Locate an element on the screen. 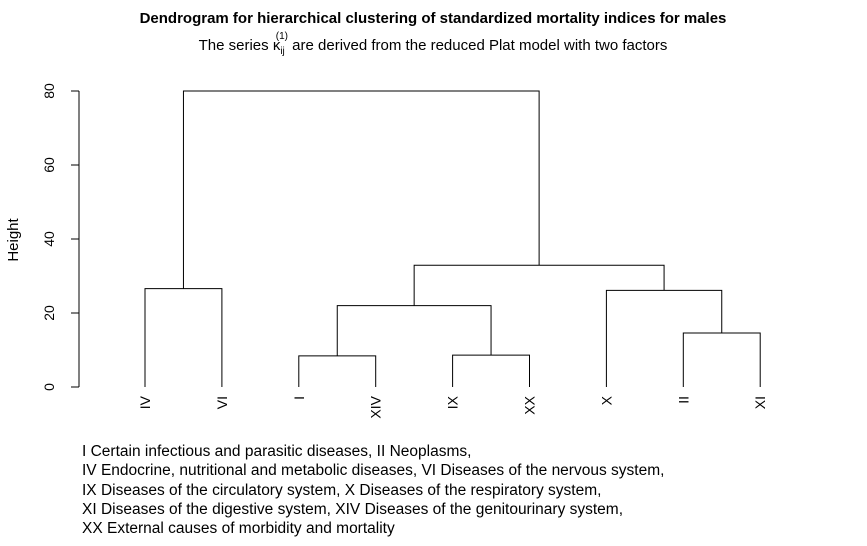  y-tick-label: 40 is located at coordinates (49, 239).